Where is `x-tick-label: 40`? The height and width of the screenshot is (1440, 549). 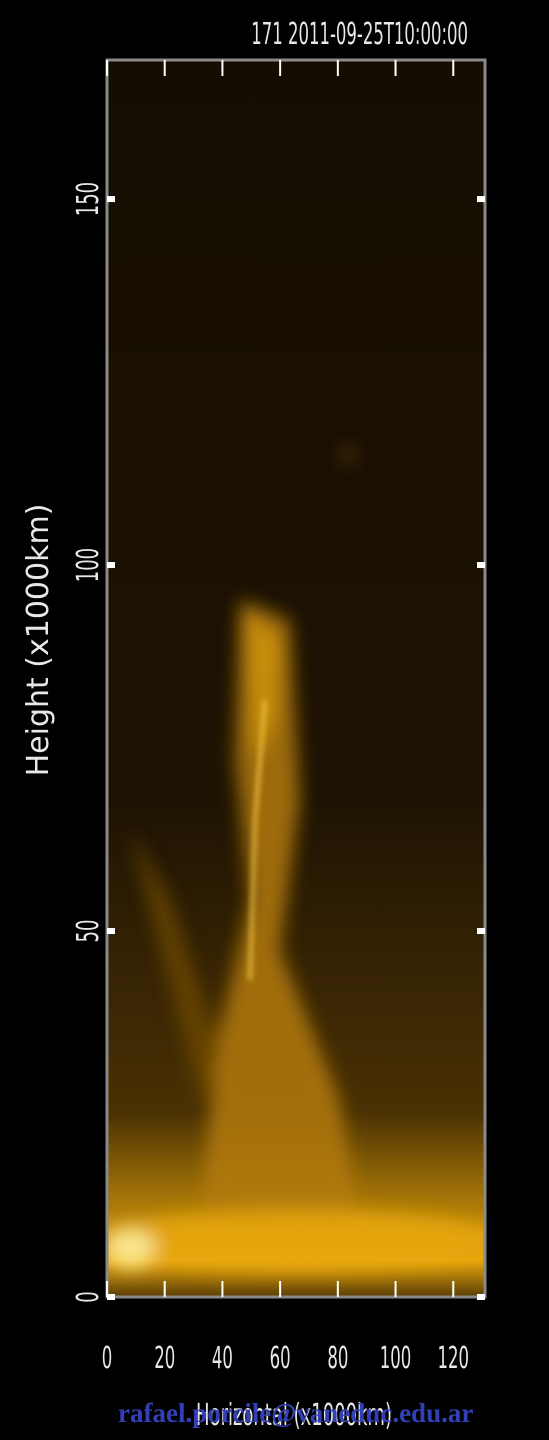 x-tick-label: 40 is located at coordinates (222, 1358).